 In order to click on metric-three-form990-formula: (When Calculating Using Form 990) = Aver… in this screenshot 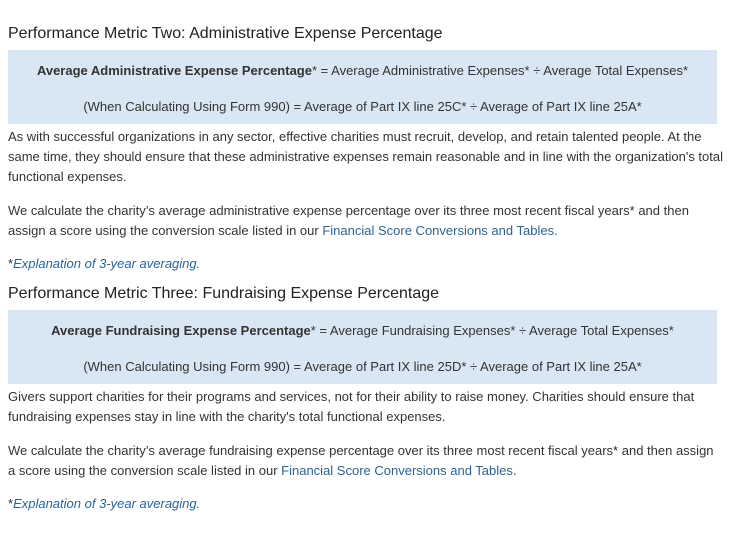, I will do `click(362, 366)`.